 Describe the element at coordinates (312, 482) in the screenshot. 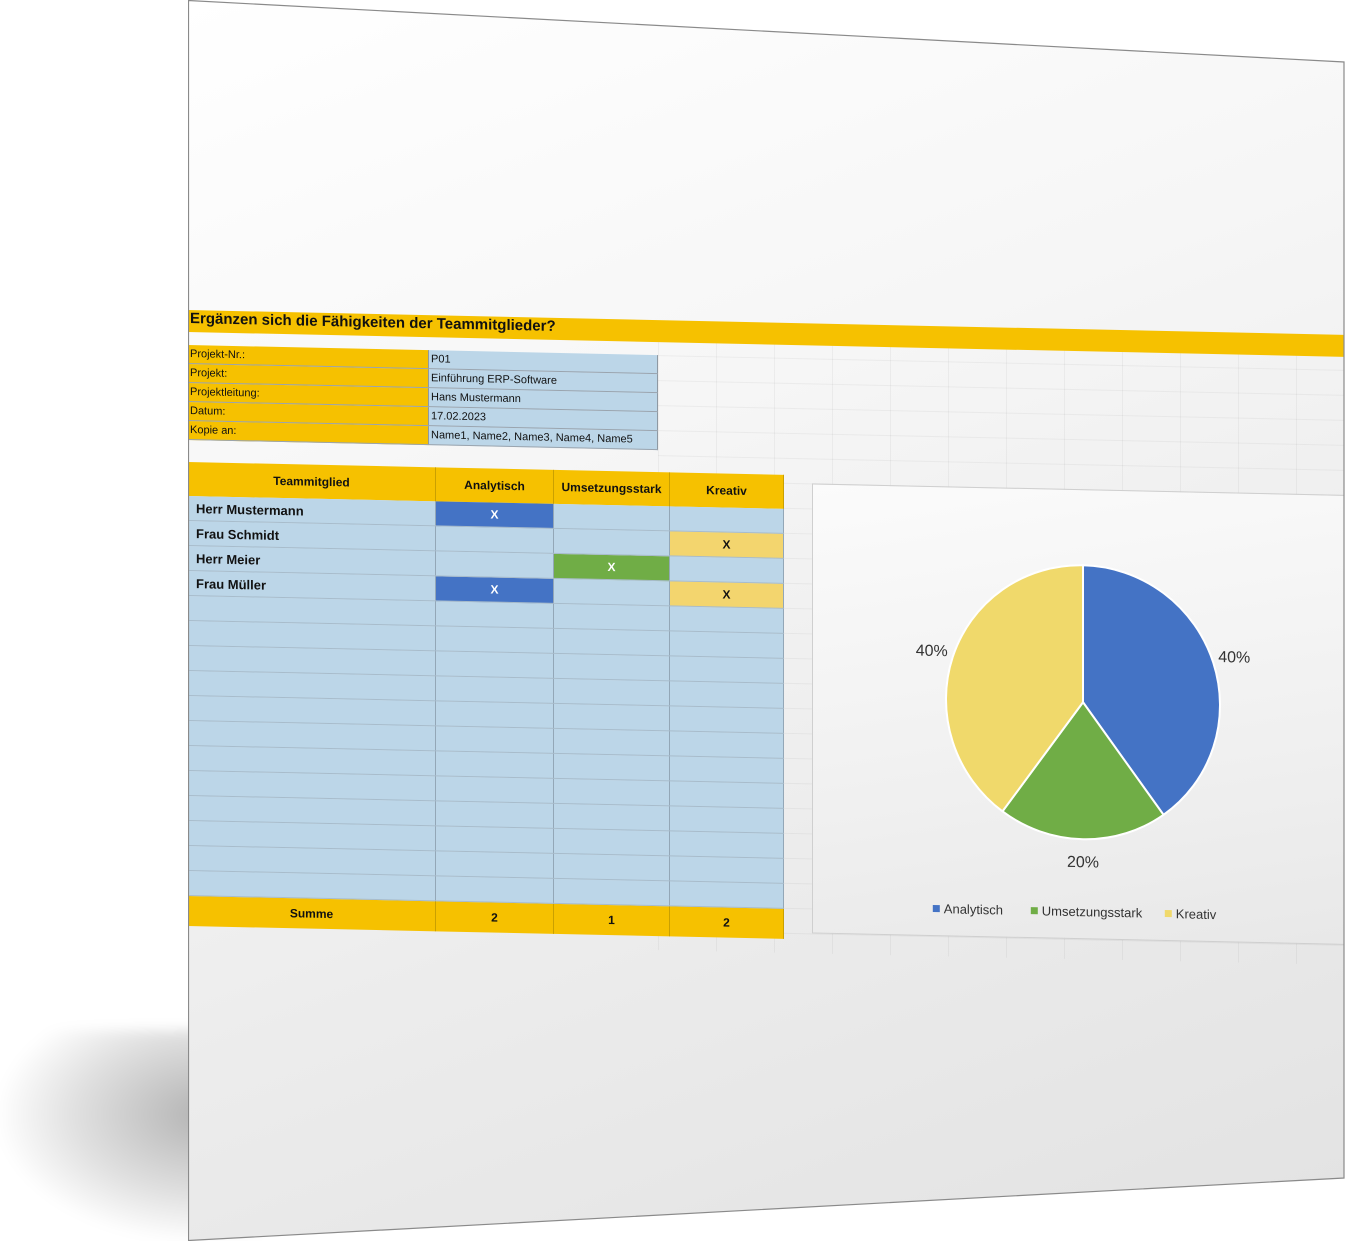

I see `header-teammitglied: Teammitglied` at that location.